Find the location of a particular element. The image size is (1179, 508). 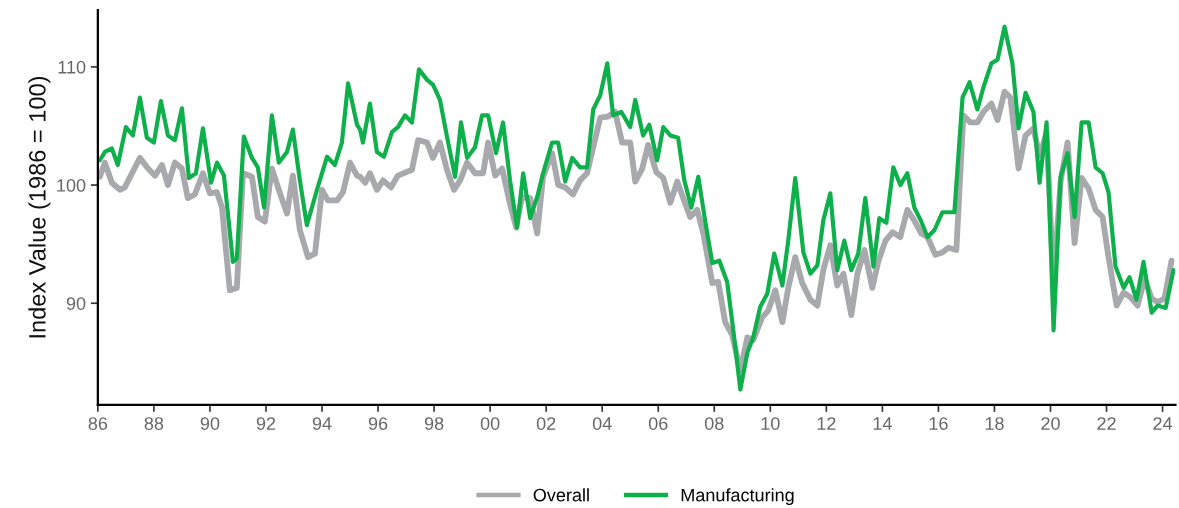

x-tick-label: 12 is located at coordinates (826, 423).